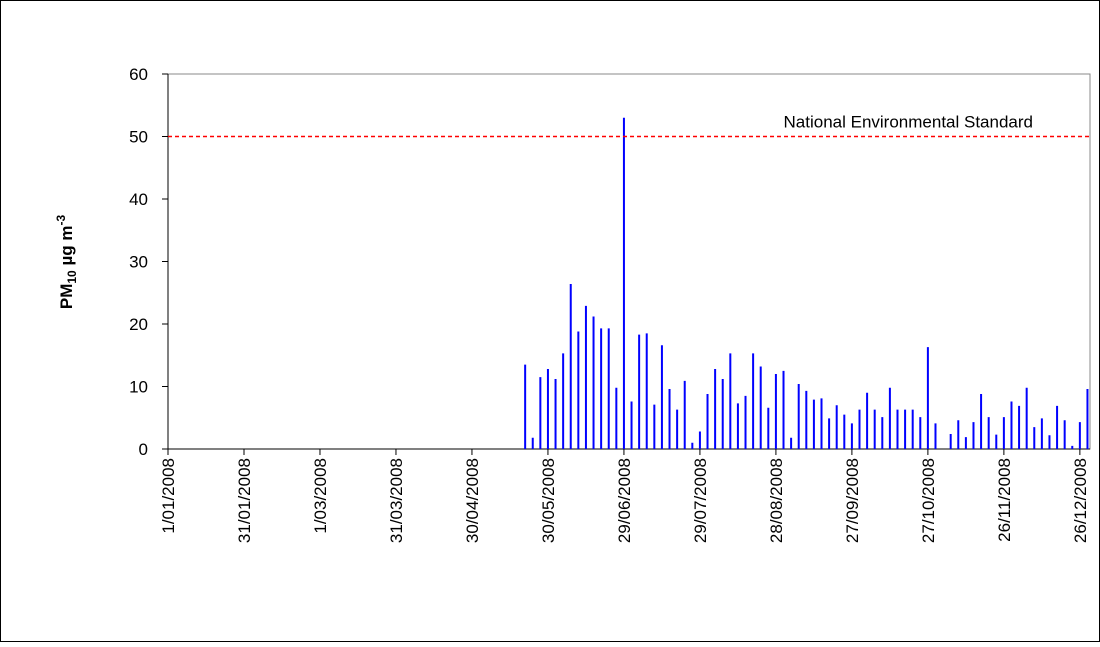  I want to click on x-tick-label: 28/08/2008, so click(776, 500).